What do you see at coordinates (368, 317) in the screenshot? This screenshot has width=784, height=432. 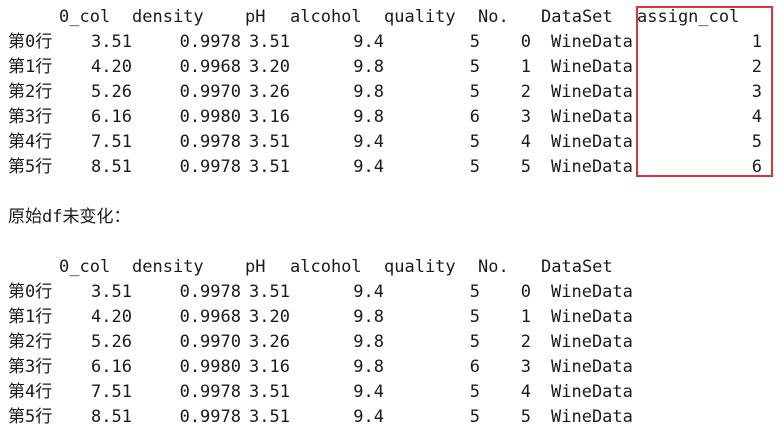 I see `table2-row-1-alcohol: 9.8` at bounding box center [368, 317].